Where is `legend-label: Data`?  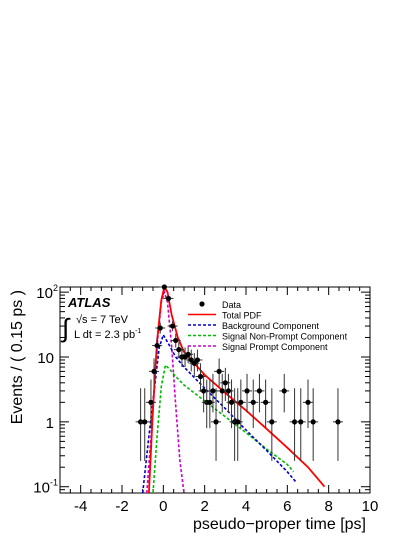
legend-label: Data is located at coordinates (231, 305).